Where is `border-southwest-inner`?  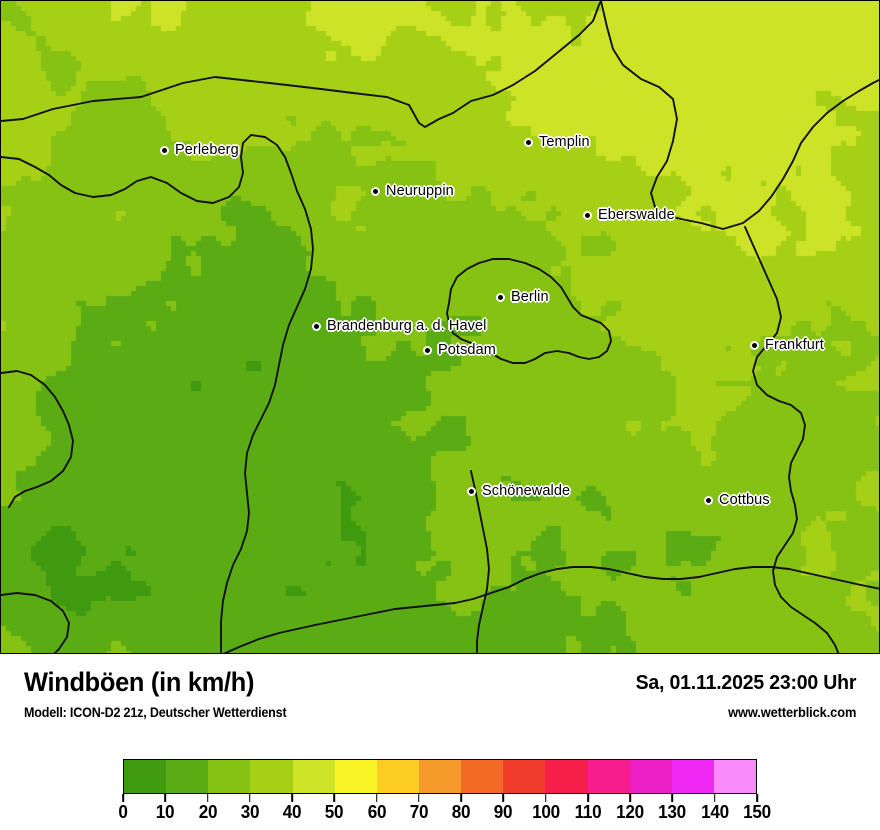
border-southwest-inner is located at coordinates (35, 622).